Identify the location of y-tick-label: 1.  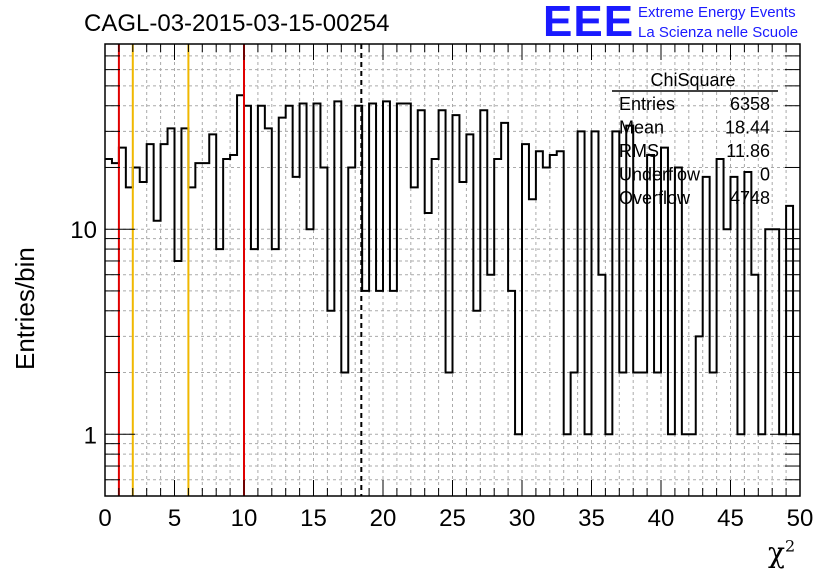
(90, 435).